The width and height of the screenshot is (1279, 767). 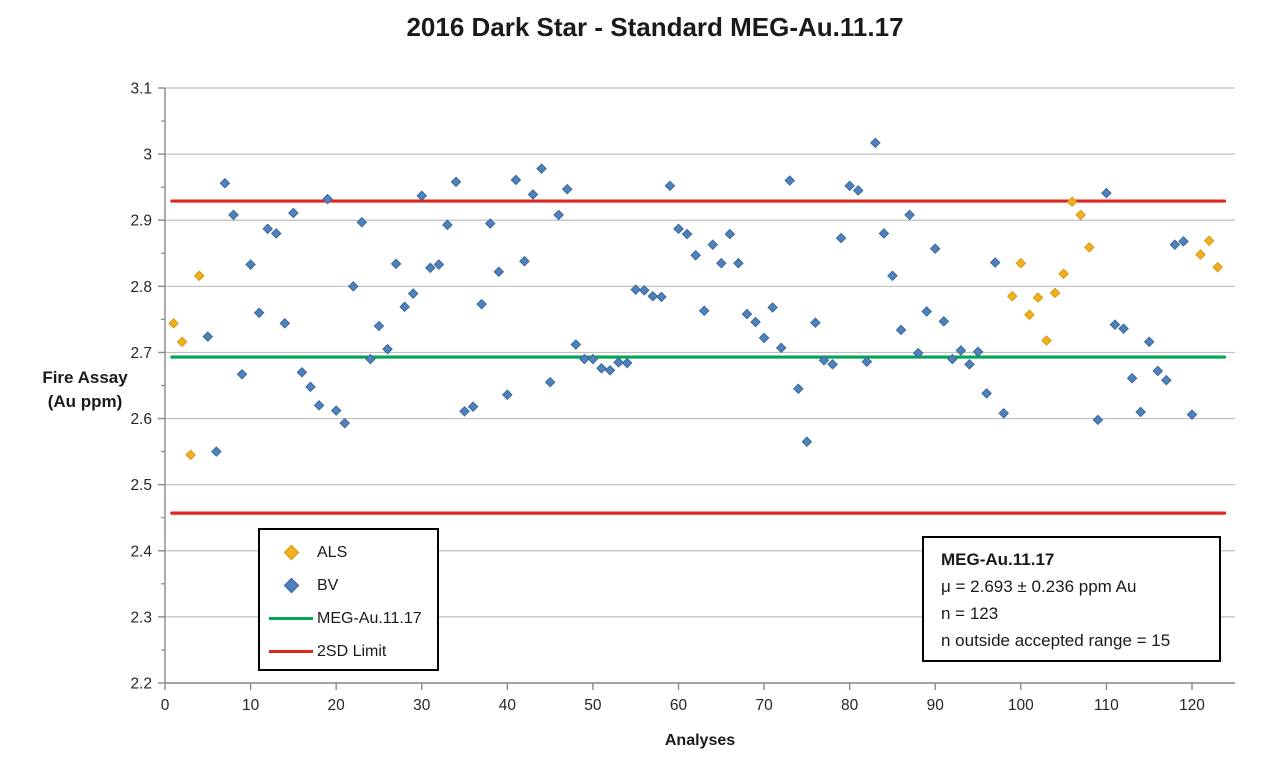 What do you see at coordinates (348, 552) in the screenshot?
I see `legend-item-als: ALS` at bounding box center [348, 552].